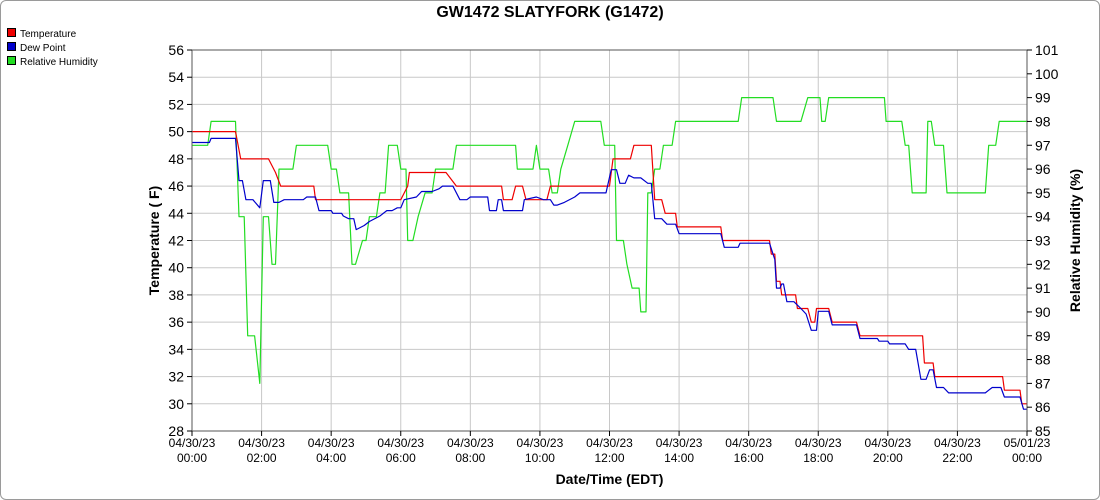 This screenshot has width=1100, height=500. Describe the element at coordinates (749, 458) in the screenshot. I see `x-tick-time: 16:00` at that location.